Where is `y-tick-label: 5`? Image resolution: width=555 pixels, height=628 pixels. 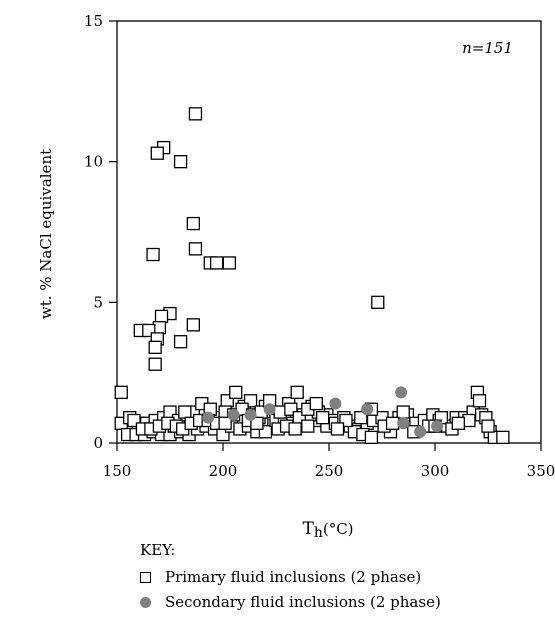 y-tick-label: 5 is located at coordinates (98, 302).